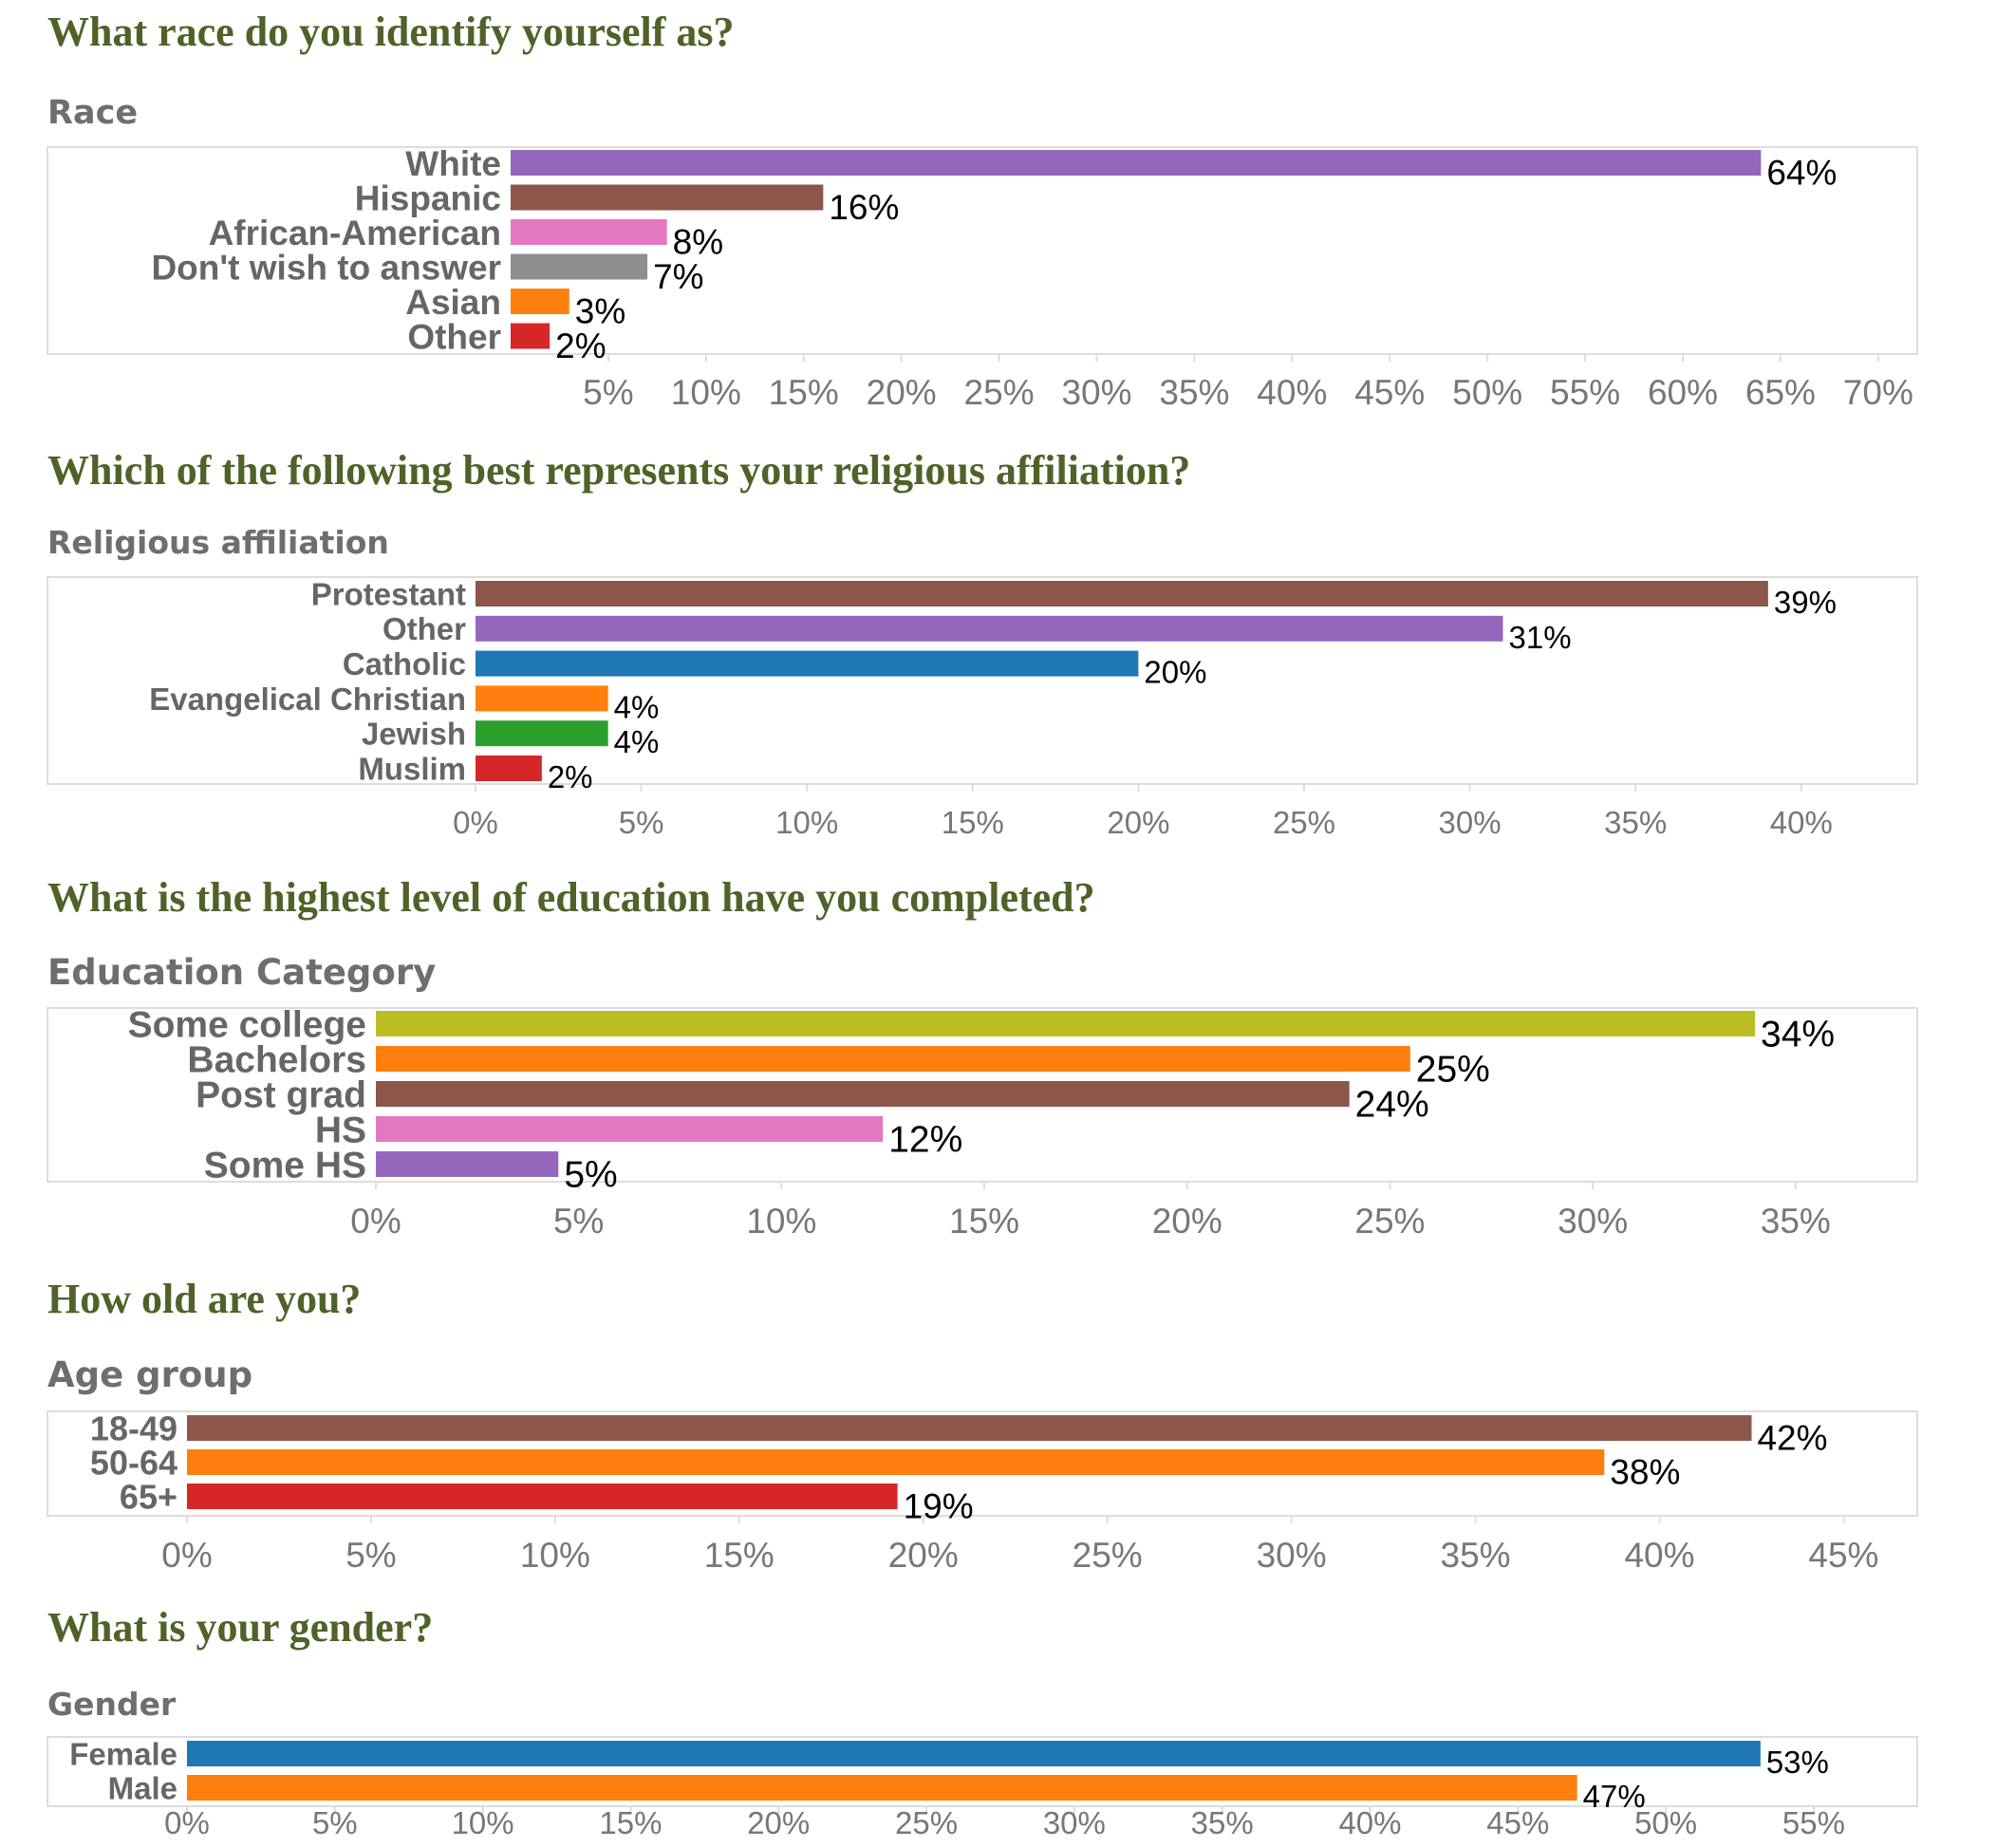  I want to click on tick-label: 60%, so click(1683, 392).